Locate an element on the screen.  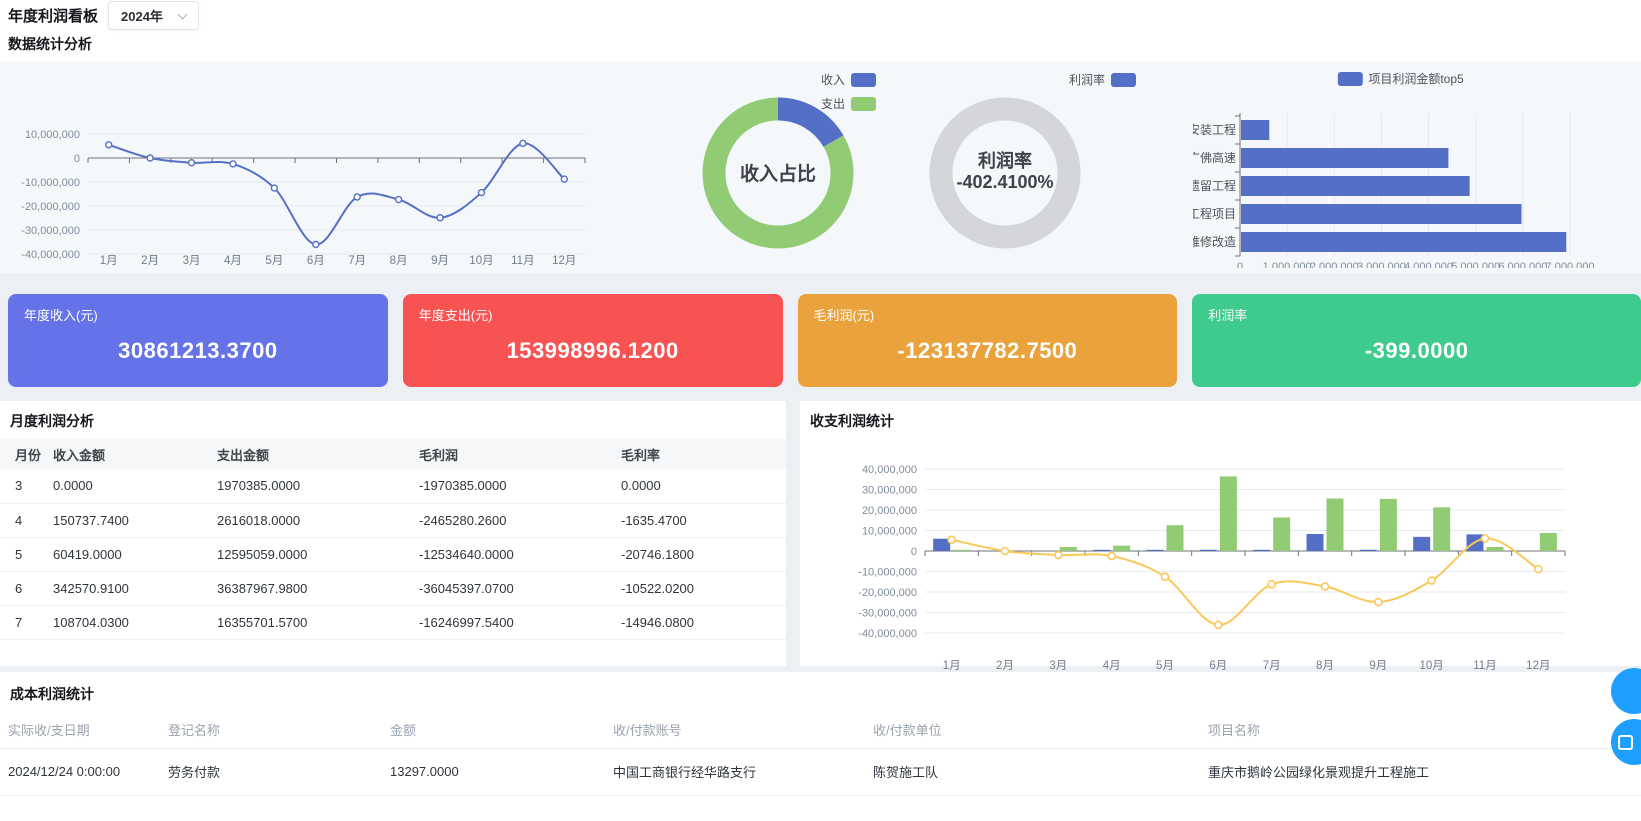
col-project-name: 项目名称 is located at coordinates (1420, 730).